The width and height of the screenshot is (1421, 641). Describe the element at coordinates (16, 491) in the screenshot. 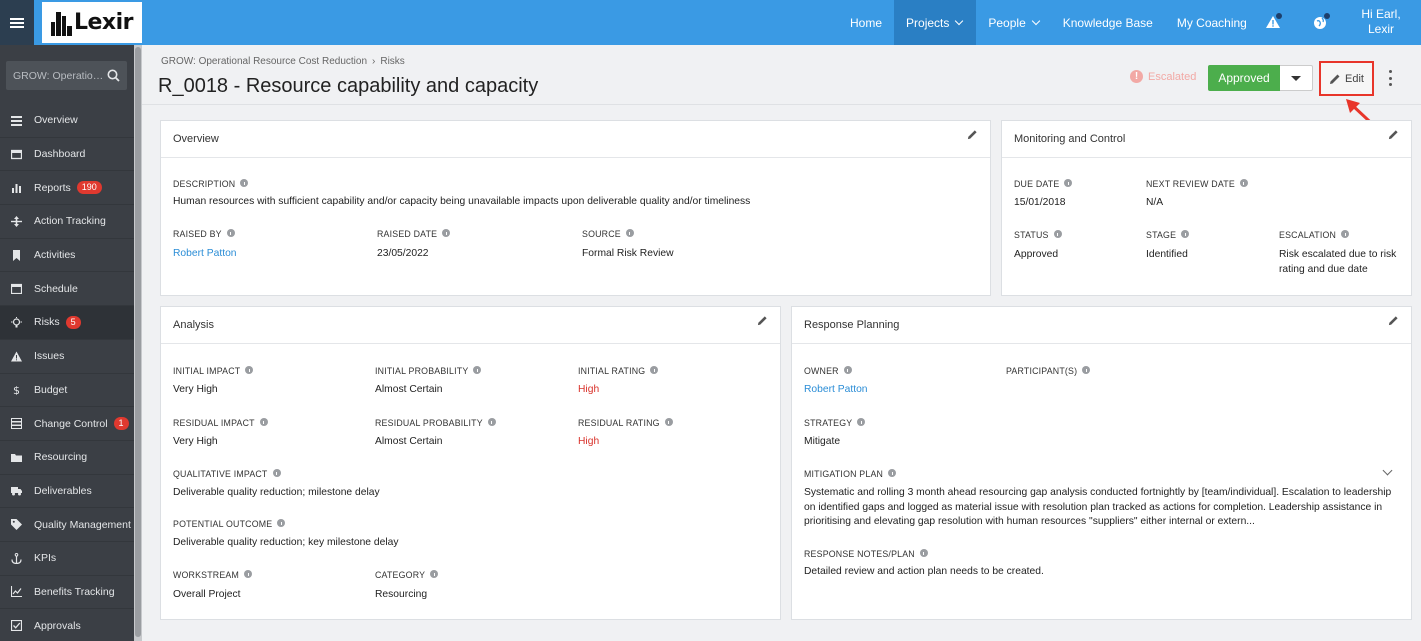

I see `truck-icon` at that location.